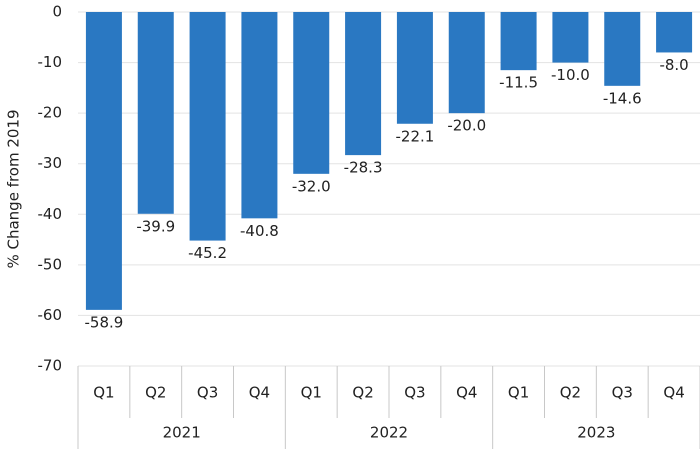 The width and height of the screenshot is (700, 449). Describe the element at coordinates (50, 62) in the screenshot. I see `y-tick-label: -10` at that location.